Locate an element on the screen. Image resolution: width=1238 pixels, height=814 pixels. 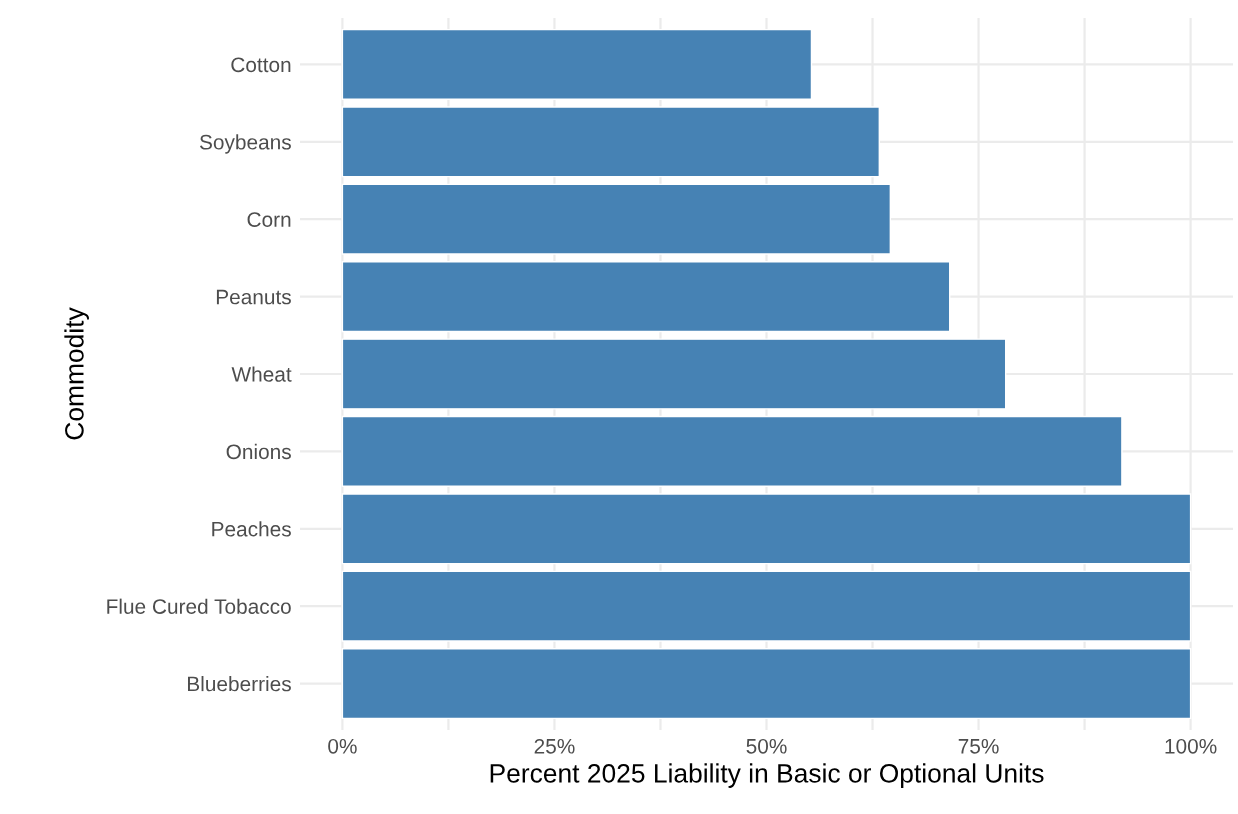
y-tick-label: Blueberries is located at coordinates (239, 684).